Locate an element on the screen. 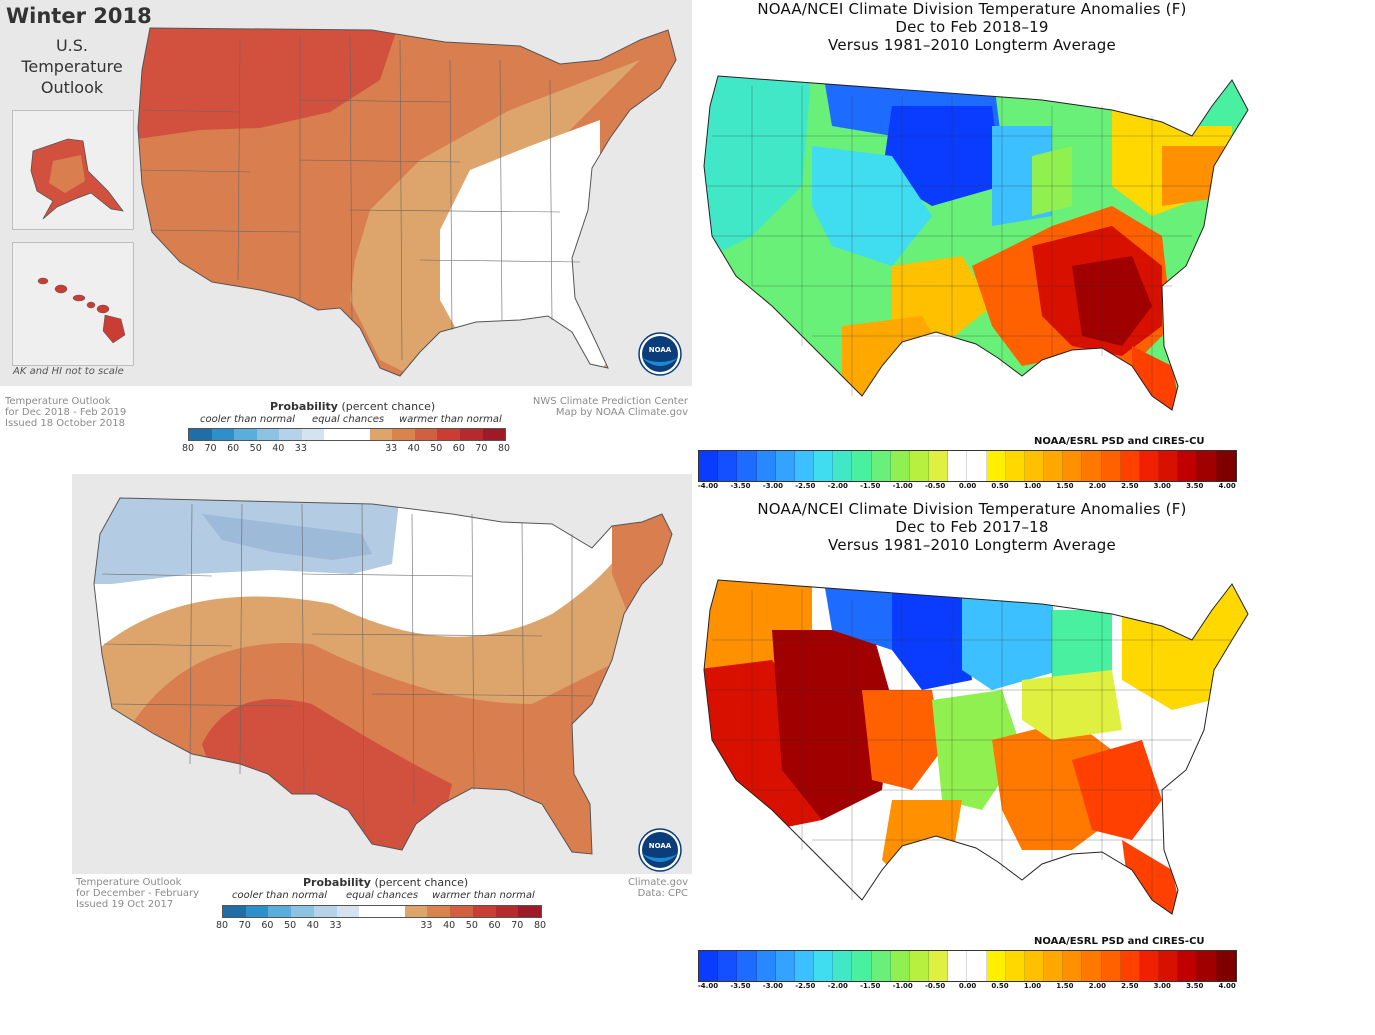 This screenshot has width=1375, height=1035. noaa-logo: NOAA is located at coordinates (660, 354).